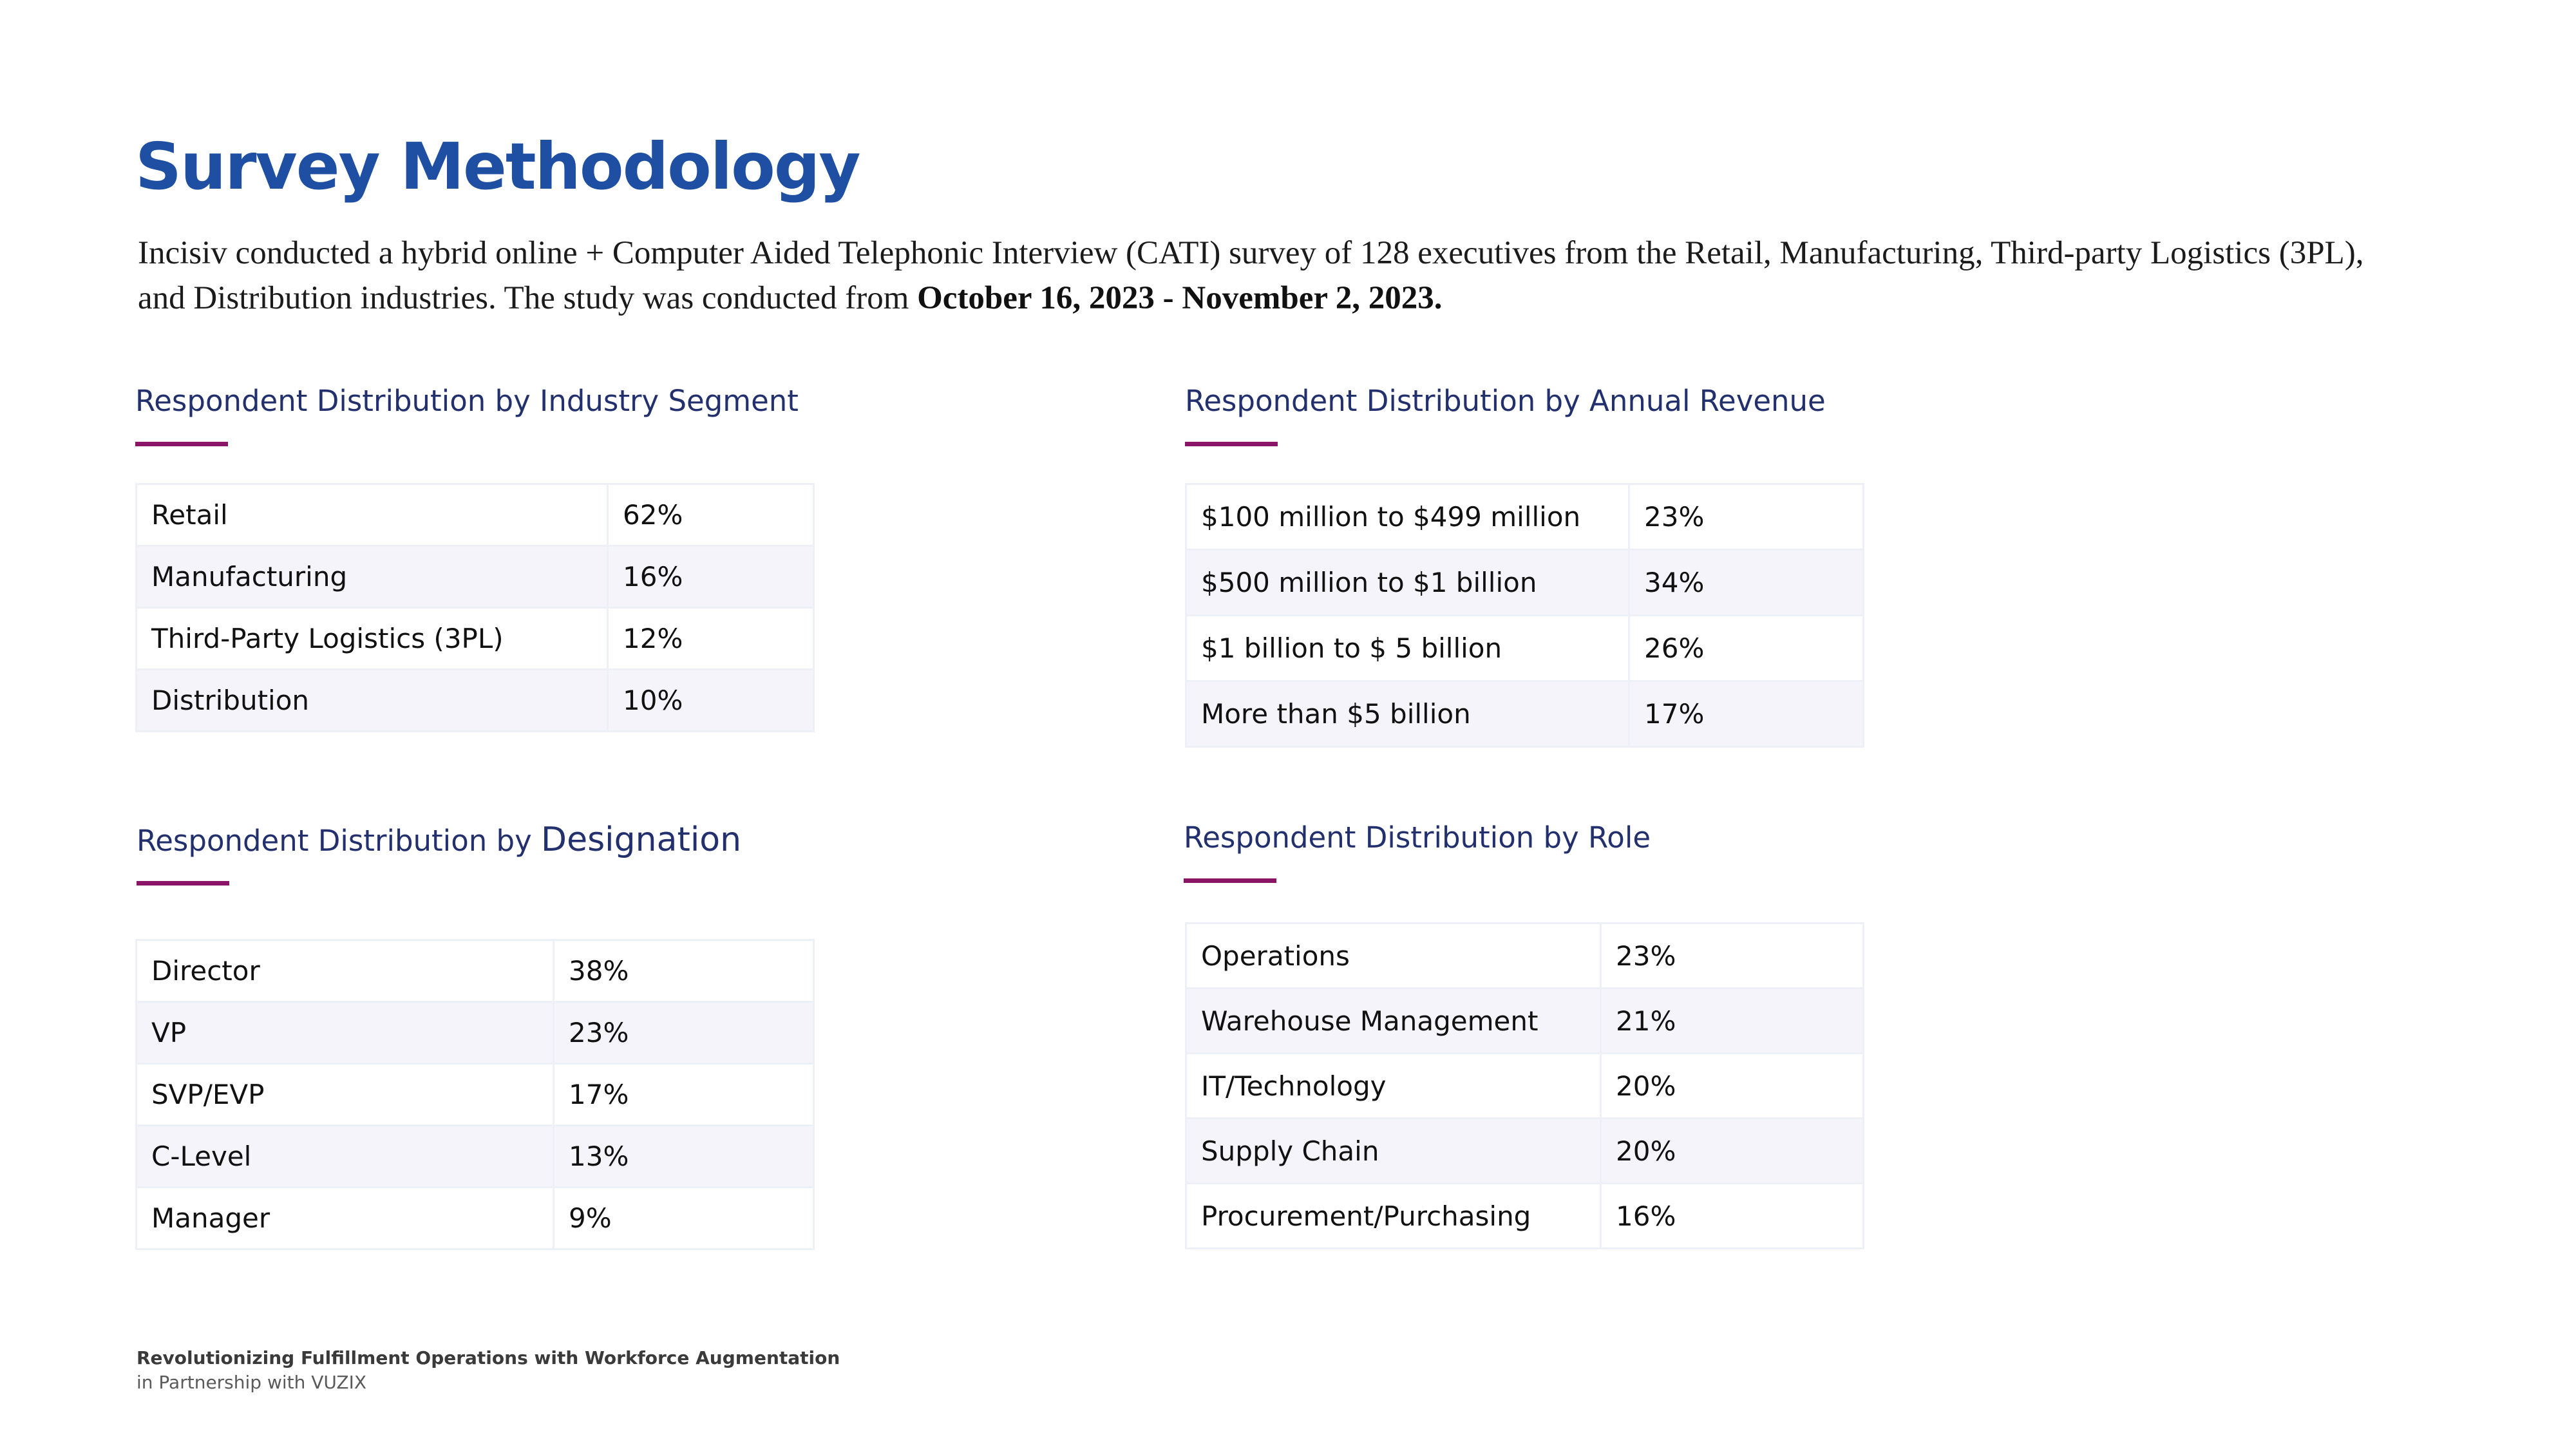  What do you see at coordinates (345, 1156) in the screenshot?
I see `row-label: C-Level` at bounding box center [345, 1156].